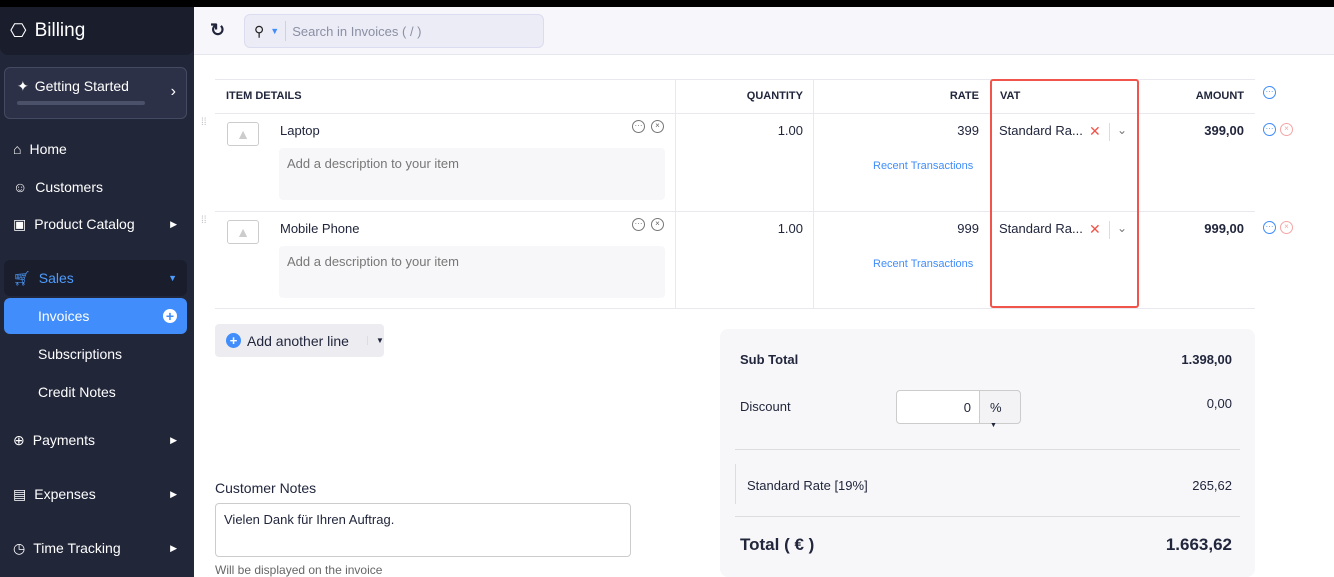  I want to click on discount-unit-select: % ▼, so click(1000, 409).